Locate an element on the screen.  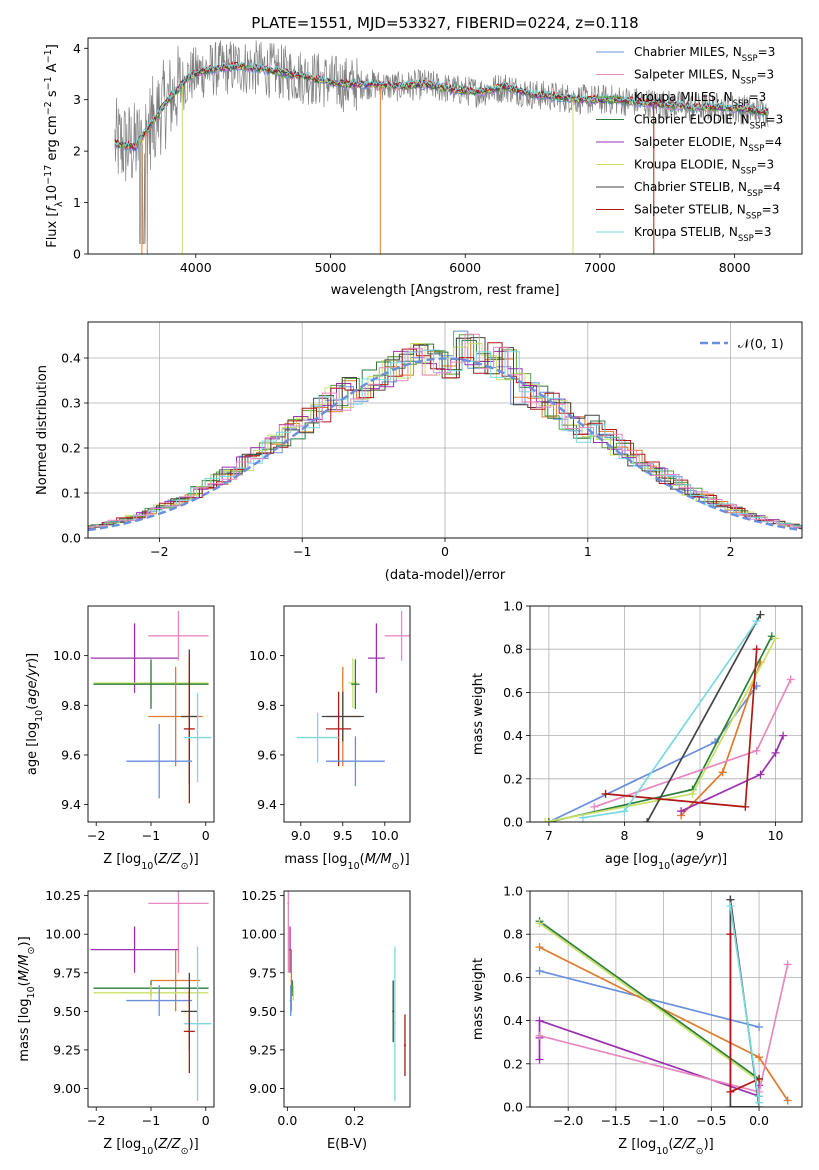
residuals-xtick-label: 1 is located at coordinates (588, 551).